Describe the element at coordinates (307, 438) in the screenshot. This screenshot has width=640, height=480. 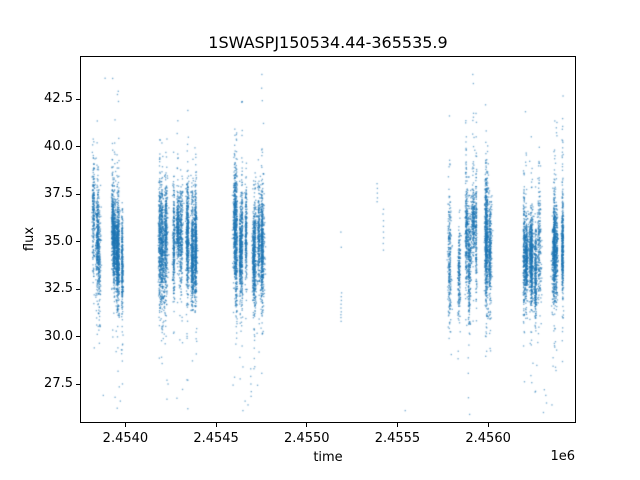
I see `x-tick-label: 2.4550` at that location.